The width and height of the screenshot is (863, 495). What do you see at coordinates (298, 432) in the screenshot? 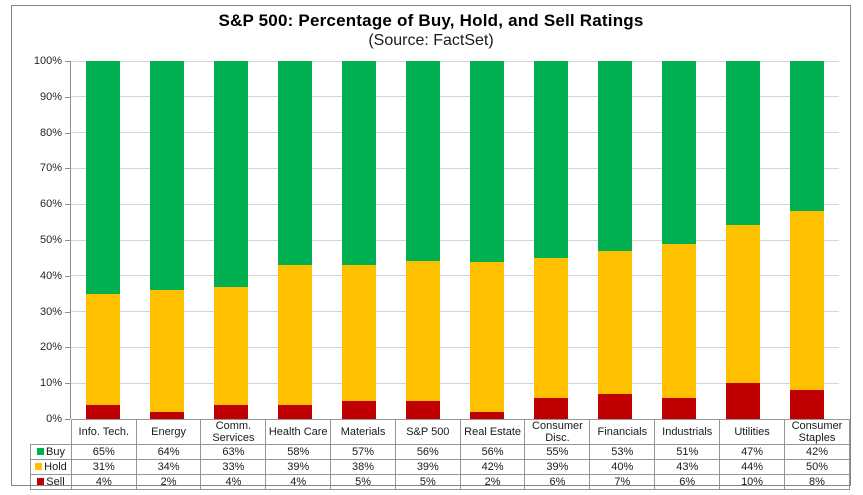
I see `table-category-header: Health Care` at bounding box center [298, 432].